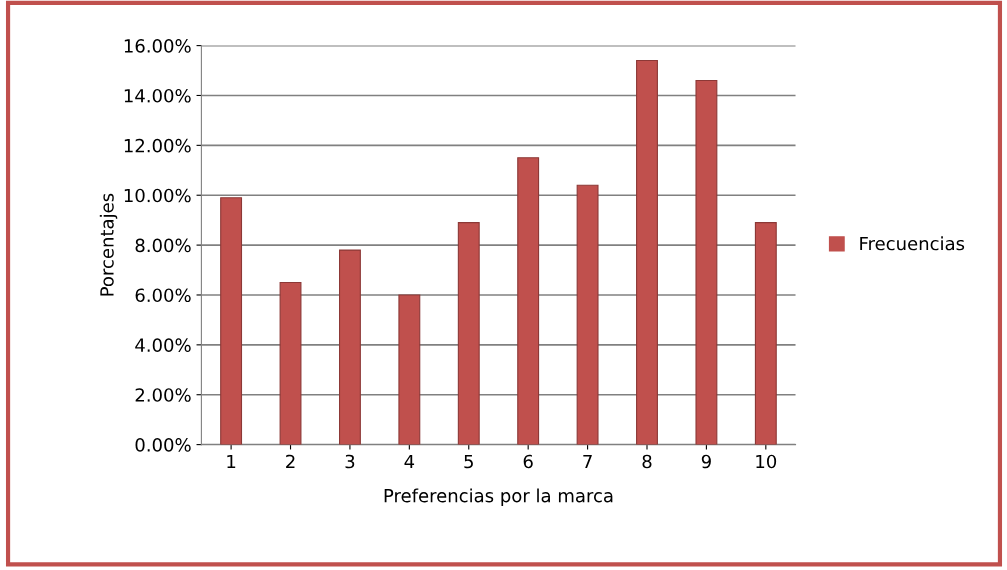  What do you see at coordinates (409, 461) in the screenshot?
I see `x-tick-label: 4` at bounding box center [409, 461].